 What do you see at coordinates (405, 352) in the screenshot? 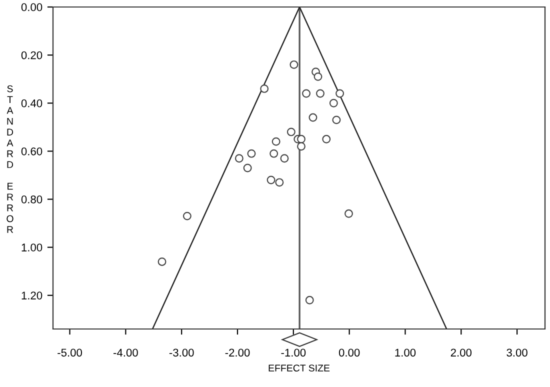
I see `x-tick-label: 1.00` at bounding box center [405, 352].